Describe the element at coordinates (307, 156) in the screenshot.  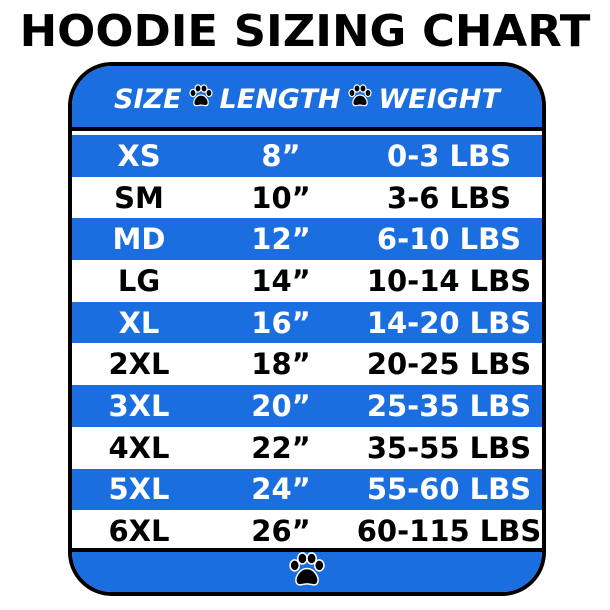
I see `table-row: XS 8” 0-3 LBS` at that location.